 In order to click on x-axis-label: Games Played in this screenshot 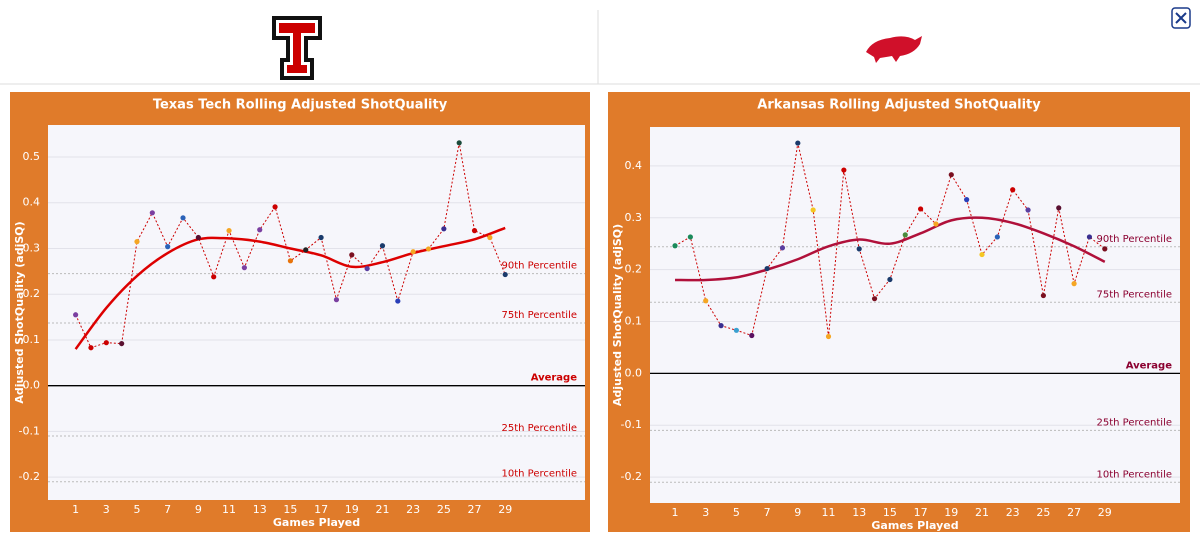, I will do `click(316, 522)`.